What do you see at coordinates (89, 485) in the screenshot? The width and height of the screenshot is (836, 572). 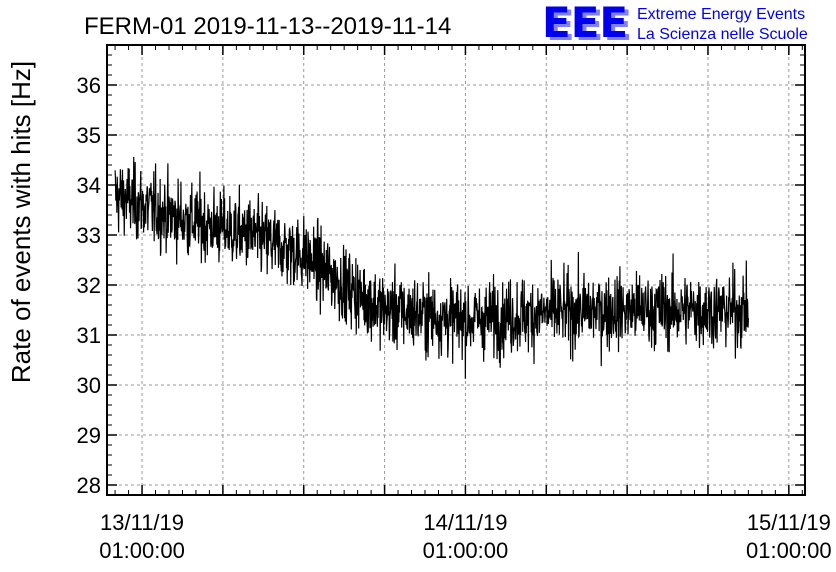 I see `y-tick-label: 28` at bounding box center [89, 485].